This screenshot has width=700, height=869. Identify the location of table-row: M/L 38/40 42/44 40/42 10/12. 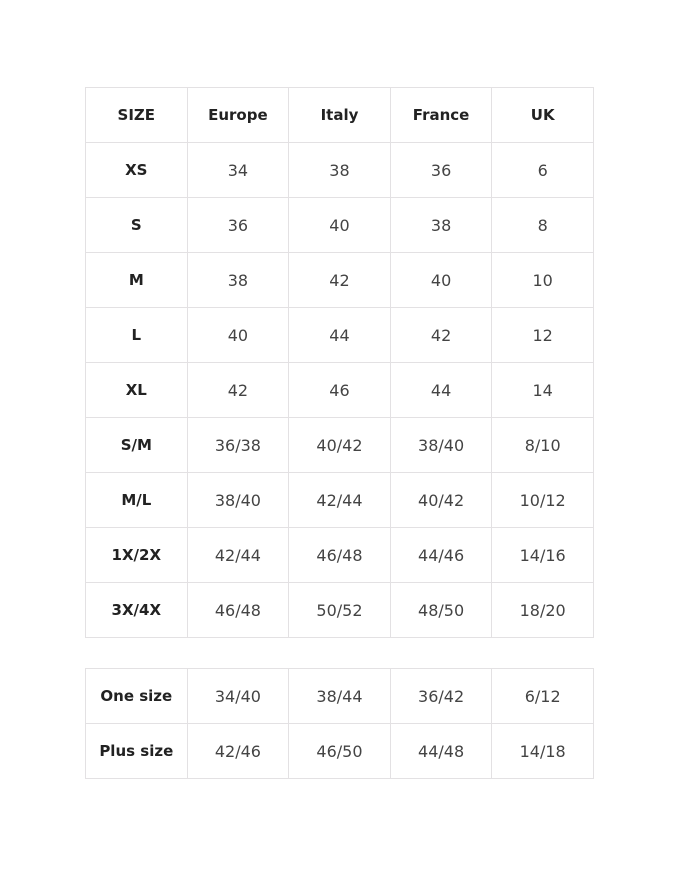
(339, 500).